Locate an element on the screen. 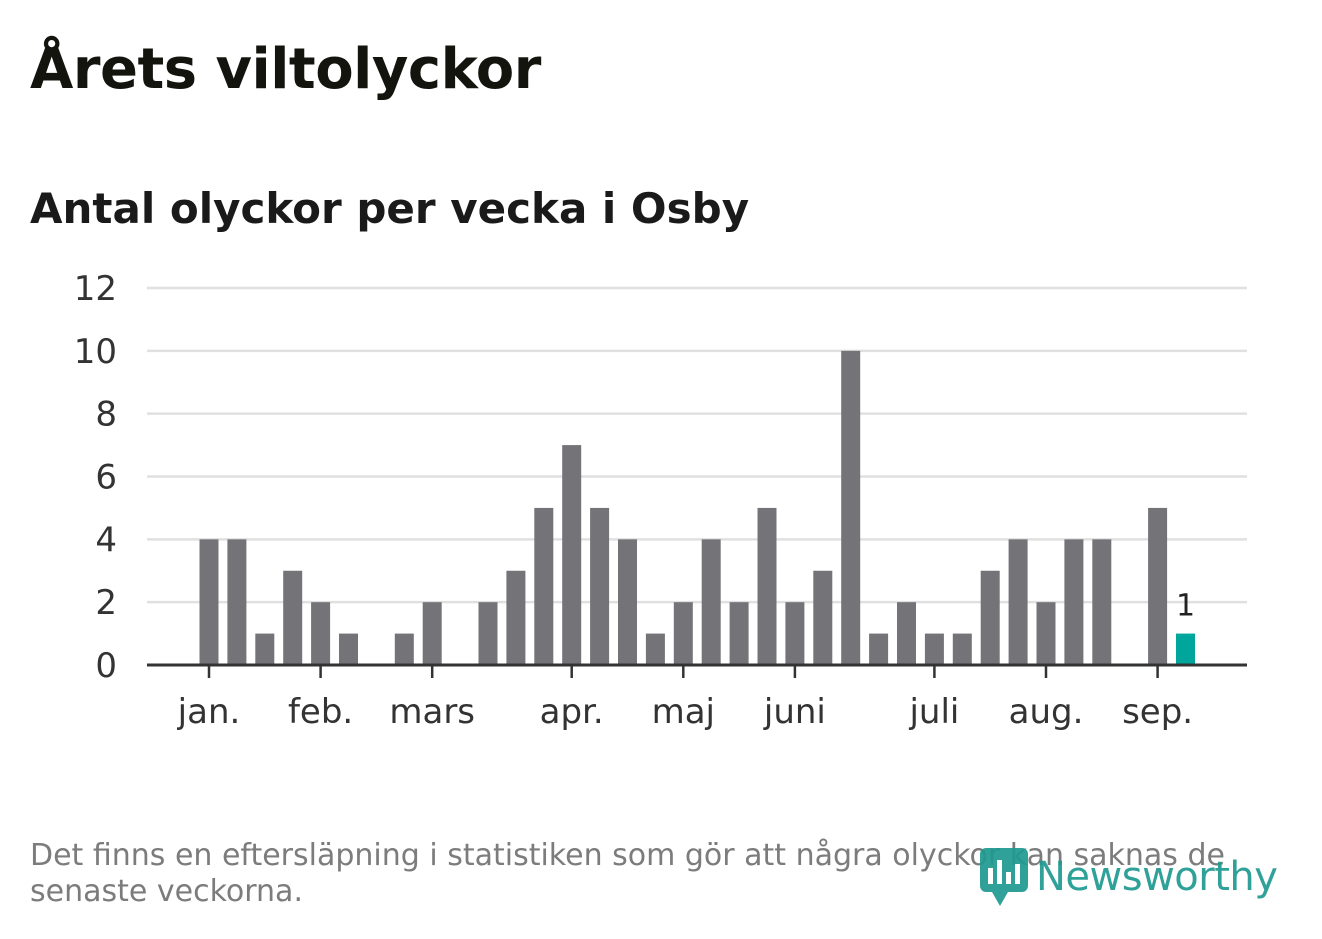 This screenshot has width=1322, height=939. x-tick-label: mars is located at coordinates (432, 712).